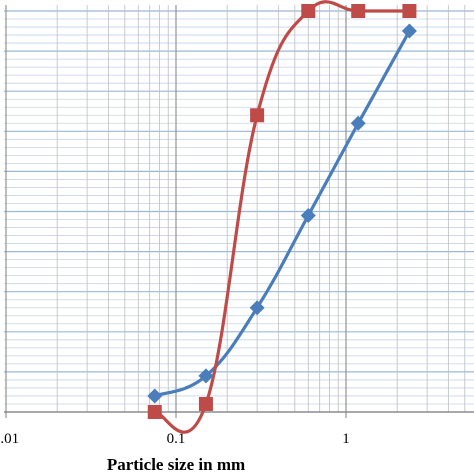 The image size is (474, 474). What do you see at coordinates (176, 464) in the screenshot?
I see `x-axis-title: Particle size in mm` at bounding box center [176, 464].